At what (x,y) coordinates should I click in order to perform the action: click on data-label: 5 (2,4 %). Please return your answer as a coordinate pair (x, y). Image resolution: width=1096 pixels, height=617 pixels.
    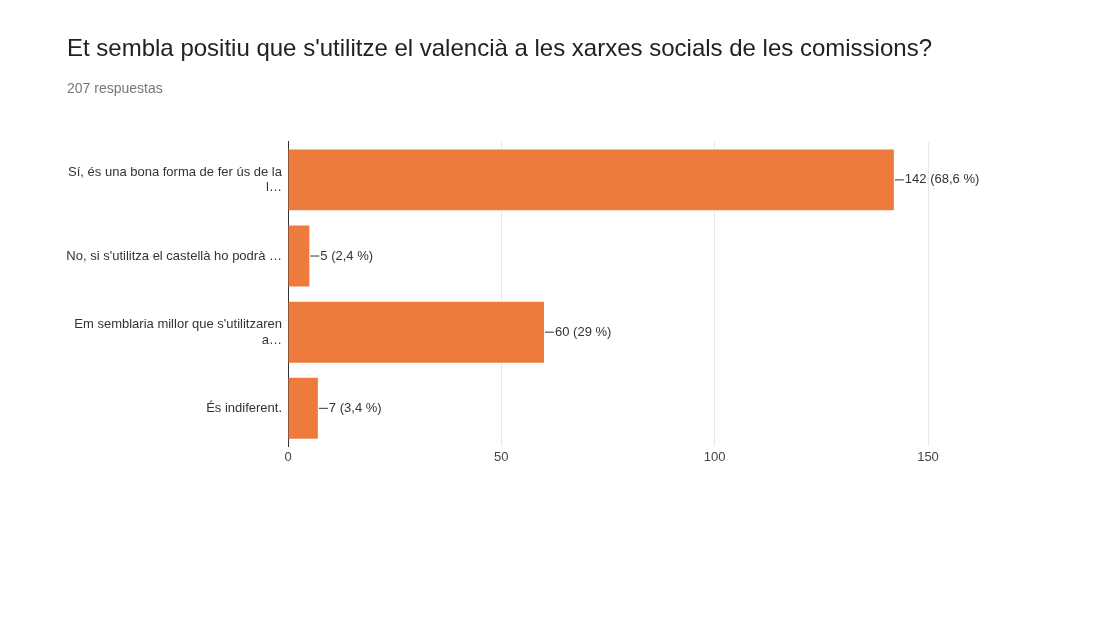
    Looking at the image, I should click on (347, 255).